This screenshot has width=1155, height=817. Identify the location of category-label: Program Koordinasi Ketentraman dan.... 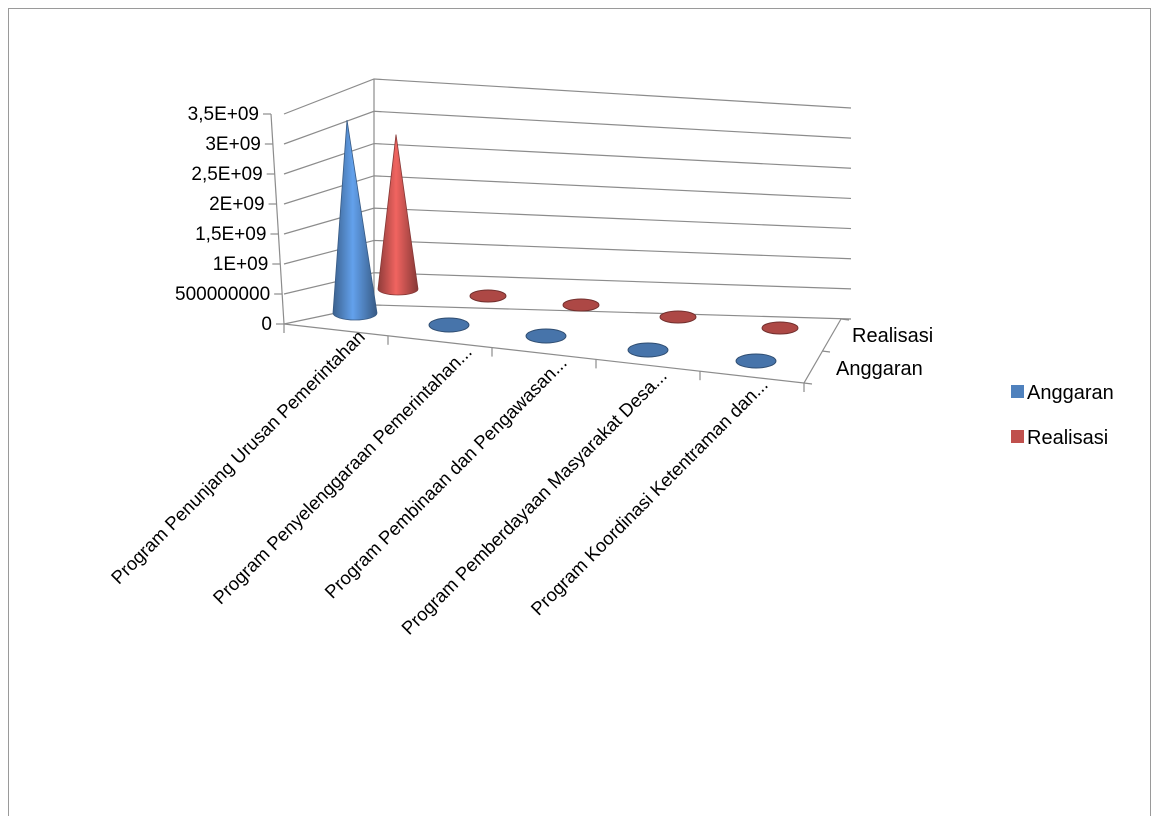
(648, 496).